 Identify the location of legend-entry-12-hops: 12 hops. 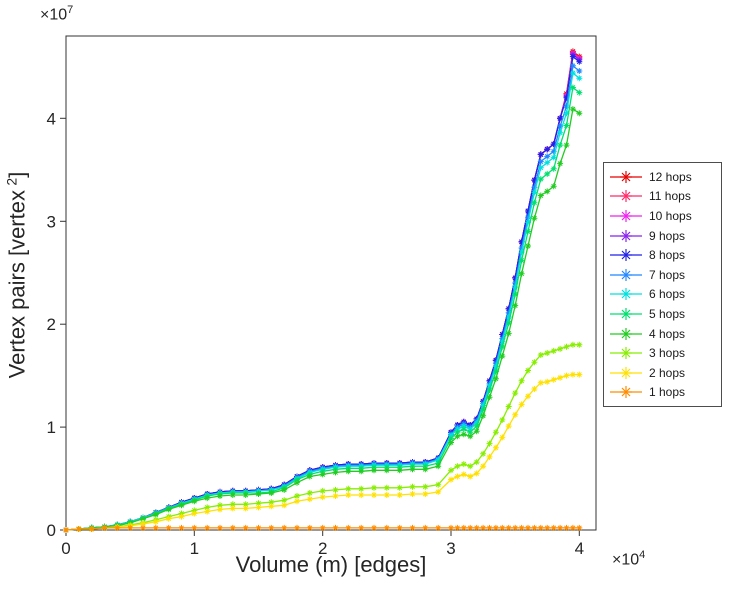
(664, 177).